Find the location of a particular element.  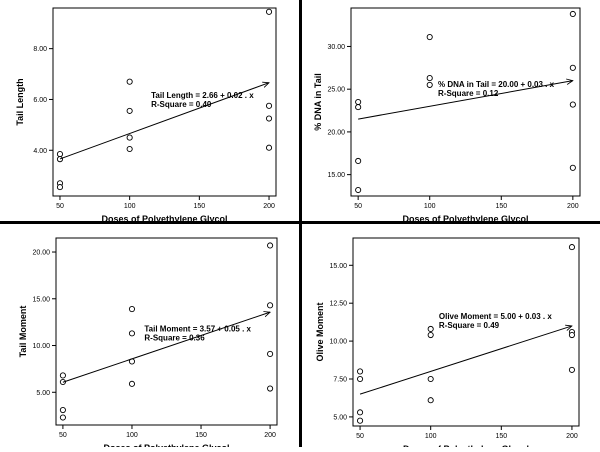

regression-equation: Tail Moment = 3.57 + 0.05 . x is located at coordinates (197, 329).